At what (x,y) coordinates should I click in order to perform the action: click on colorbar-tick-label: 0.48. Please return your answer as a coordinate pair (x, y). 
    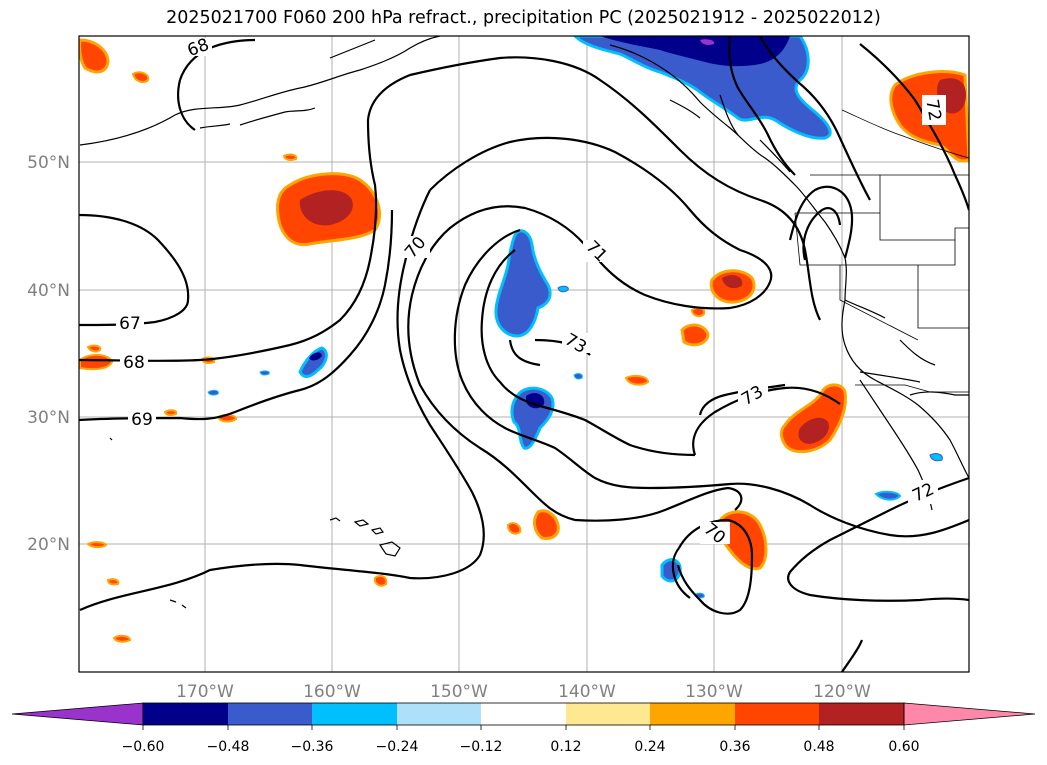
    Looking at the image, I should click on (818, 747).